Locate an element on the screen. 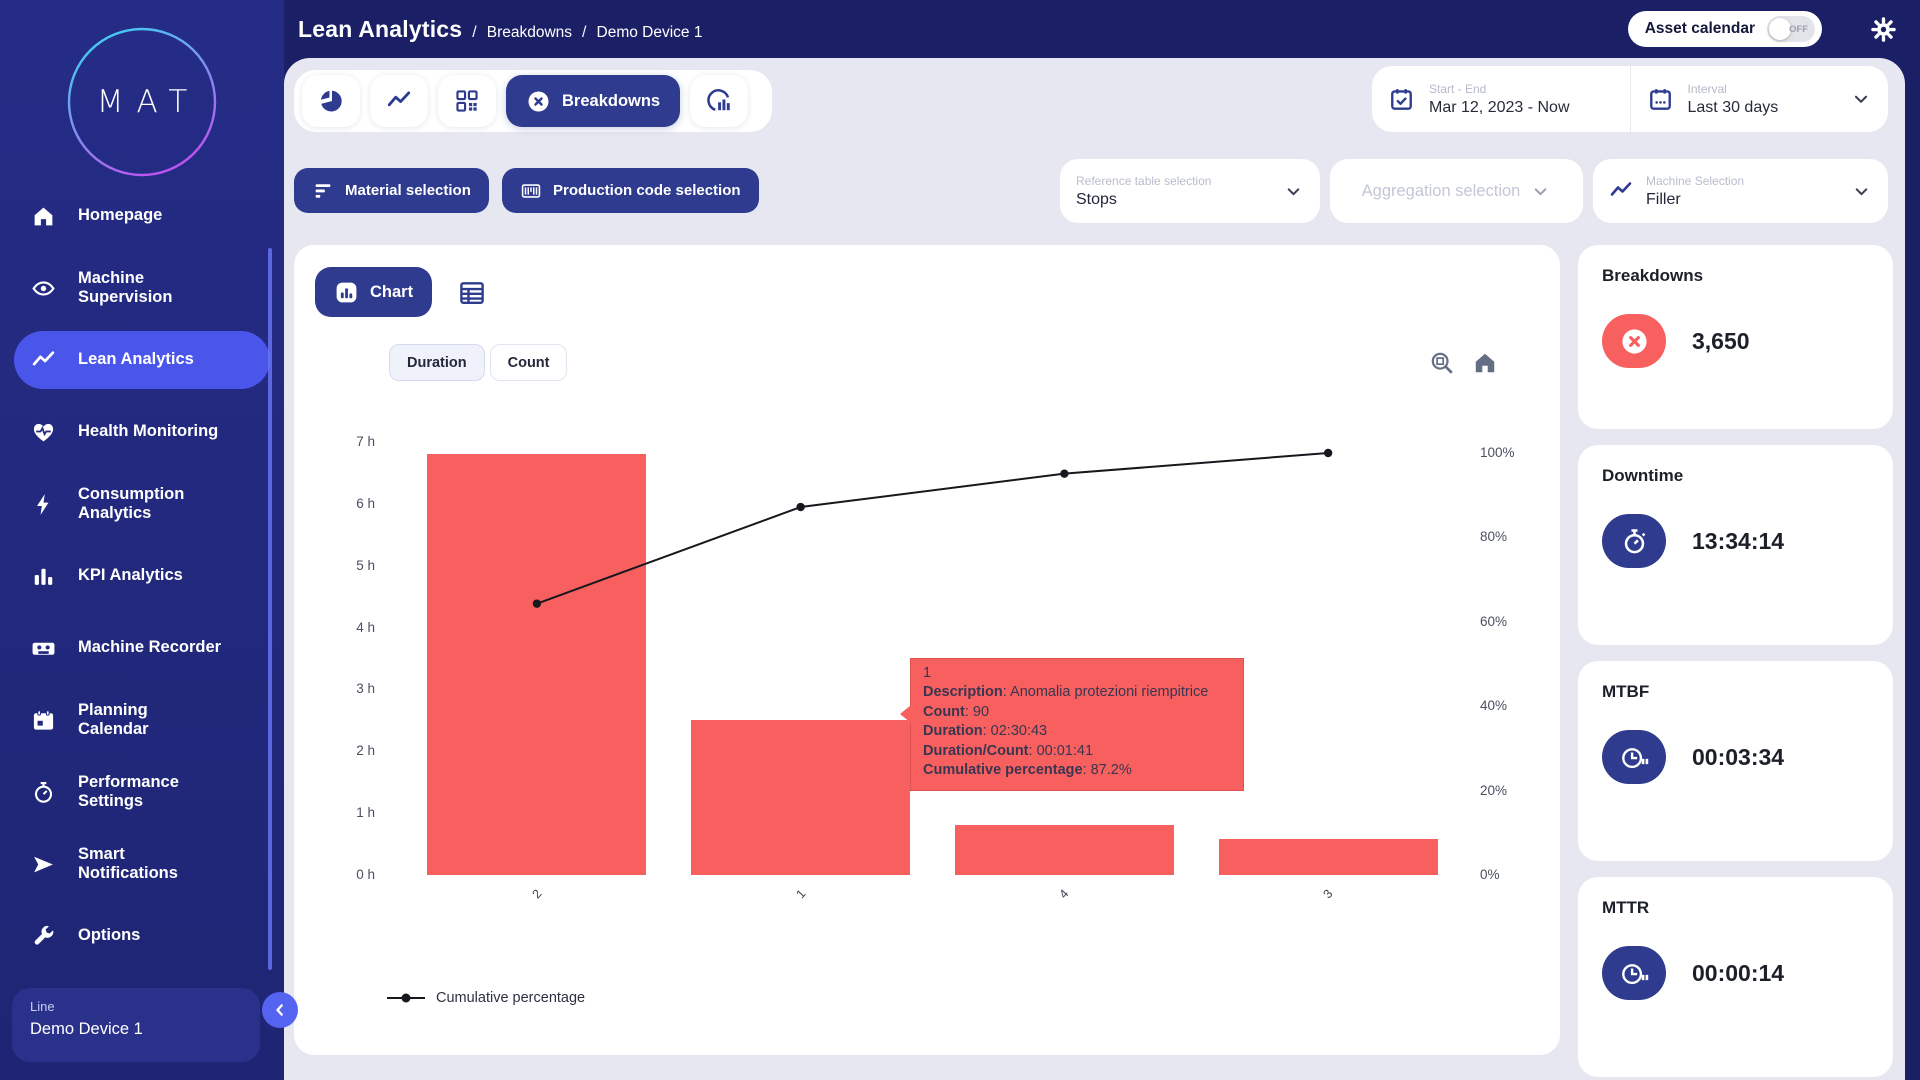 Image resolution: width=1920 pixels, height=1080 pixels. qr-grid-icon is located at coordinates (467, 101).